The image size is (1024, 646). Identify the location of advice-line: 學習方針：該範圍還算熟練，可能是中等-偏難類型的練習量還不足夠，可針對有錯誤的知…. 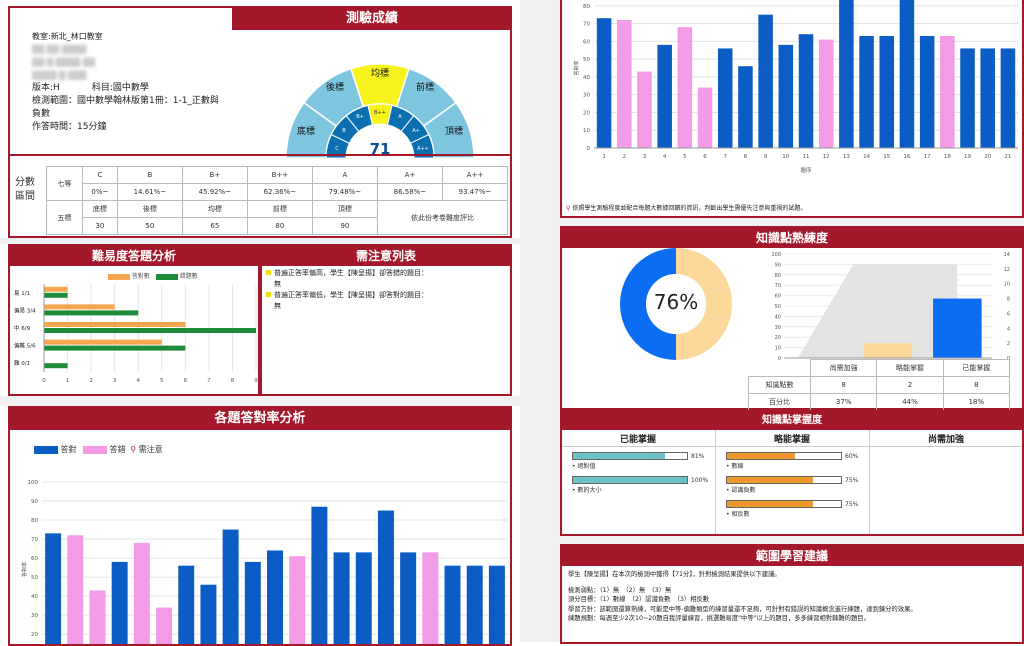
(742, 609).